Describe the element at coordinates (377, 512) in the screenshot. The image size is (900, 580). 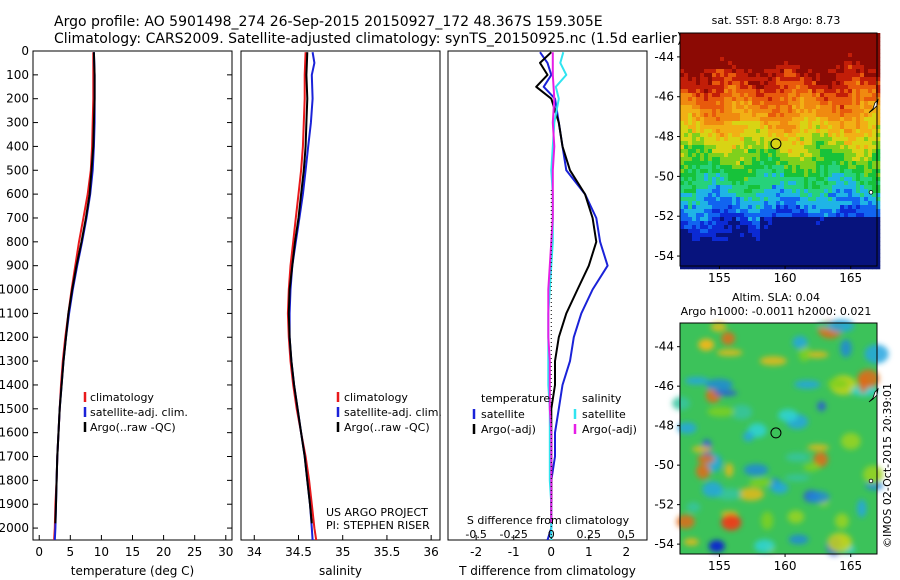
I see `project-credit: US ARGO PROJECT` at that location.